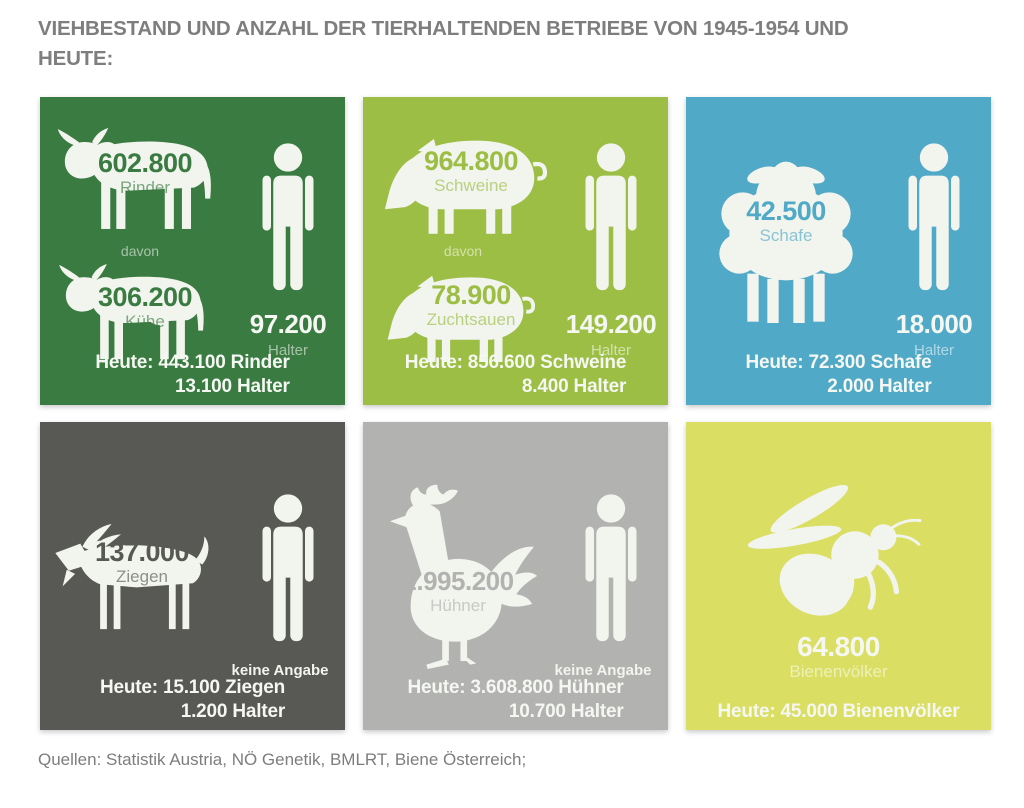 The height and width of the screenshot is (808, 1024). What do you see at coordinates (838, 646) in the screenshot?
I see `animal-count: 64.800` at bounding box center [838, 646].